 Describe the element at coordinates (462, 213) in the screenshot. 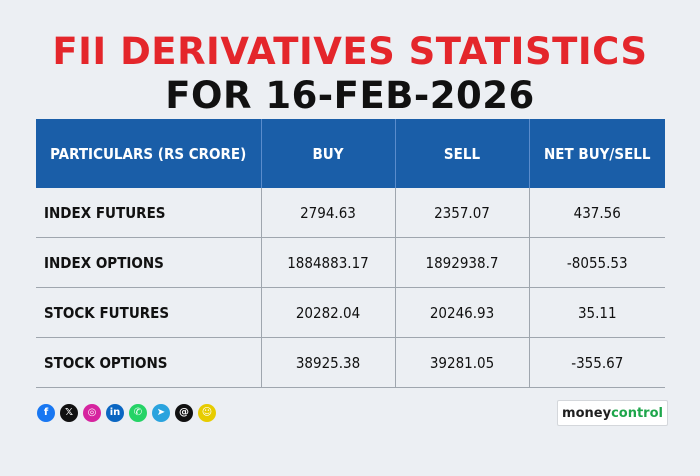

I see `sell-cell: 2357.07` at that location.